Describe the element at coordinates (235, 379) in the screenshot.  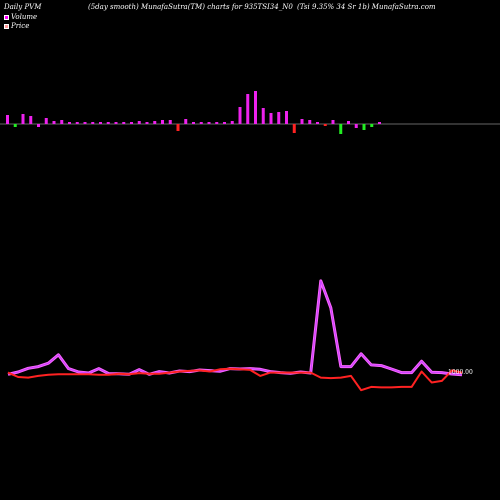
I see `price-line` at that location.